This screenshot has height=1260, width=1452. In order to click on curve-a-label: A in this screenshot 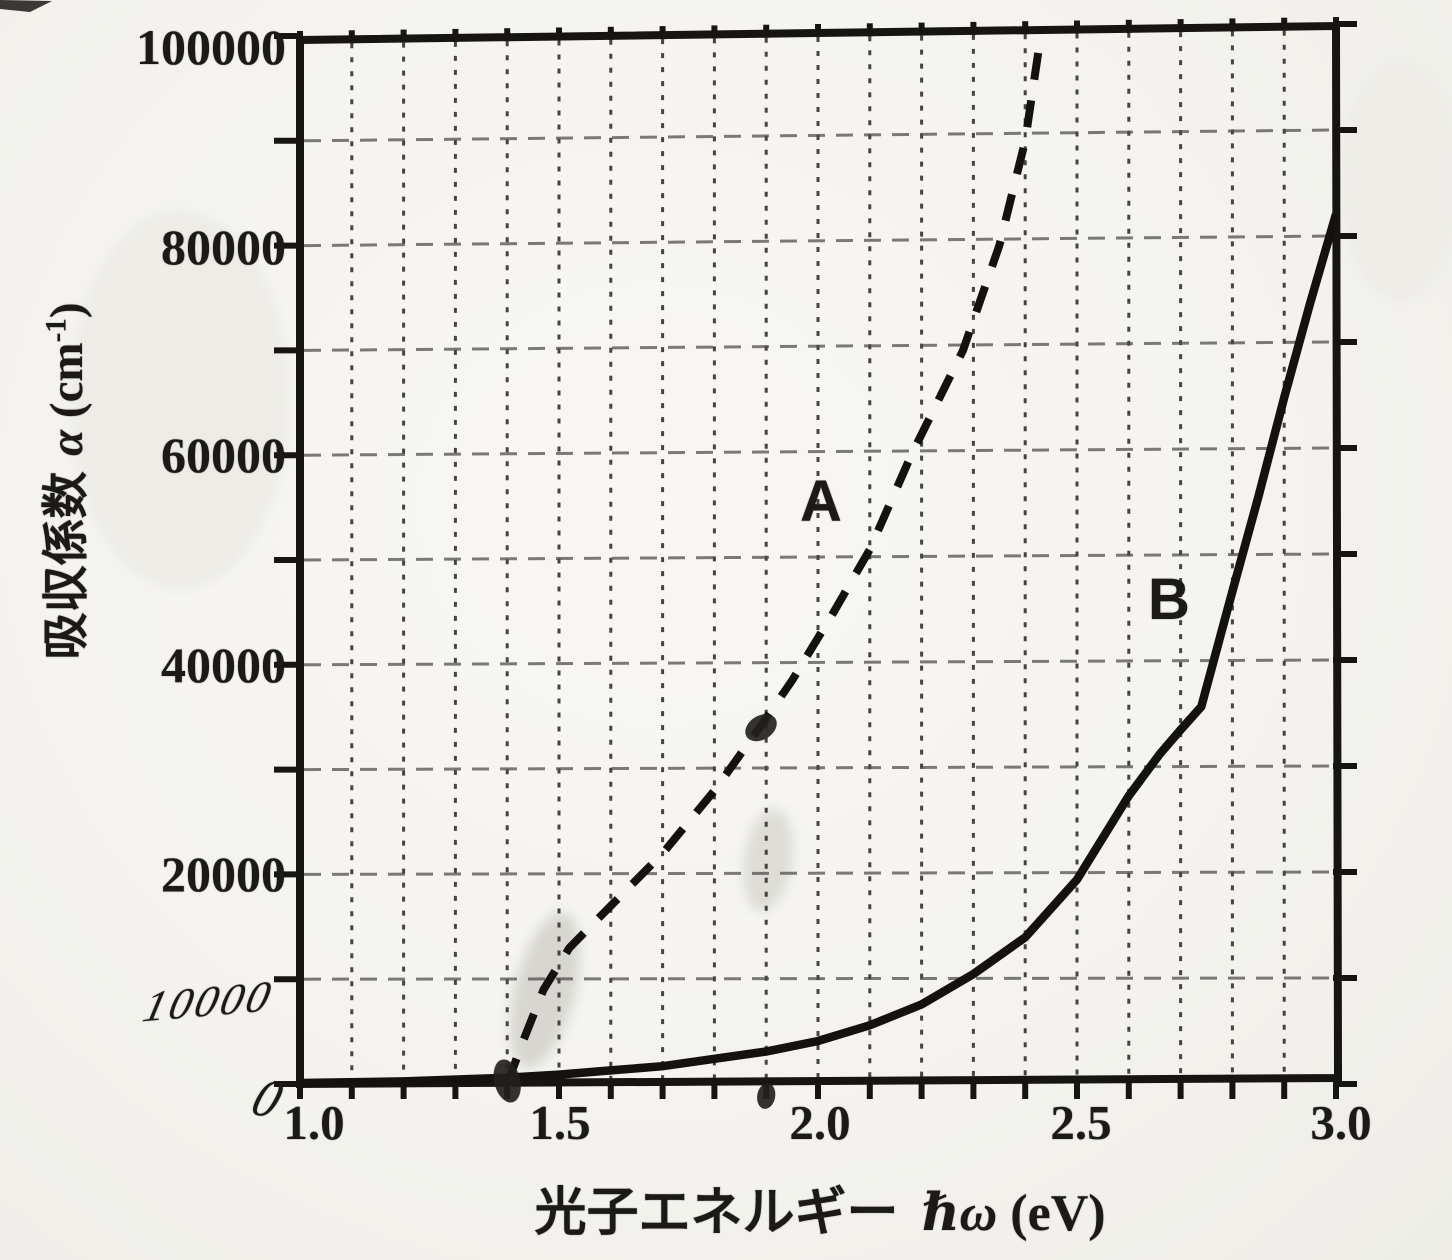, I will do `click(821, 501)`.